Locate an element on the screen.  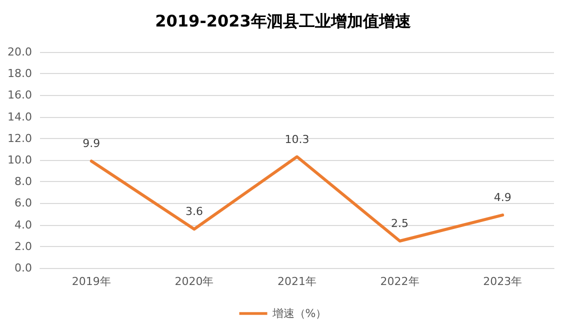
y-tick-label: 12.0 is located at coordinates (20, 138).